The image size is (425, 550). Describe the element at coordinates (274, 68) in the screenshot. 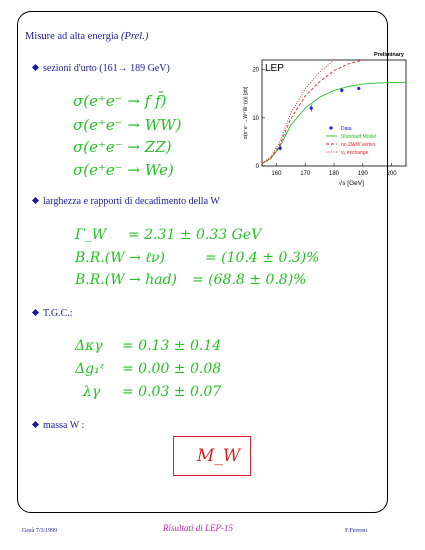

I see `lep-tag: LEP` at that location.